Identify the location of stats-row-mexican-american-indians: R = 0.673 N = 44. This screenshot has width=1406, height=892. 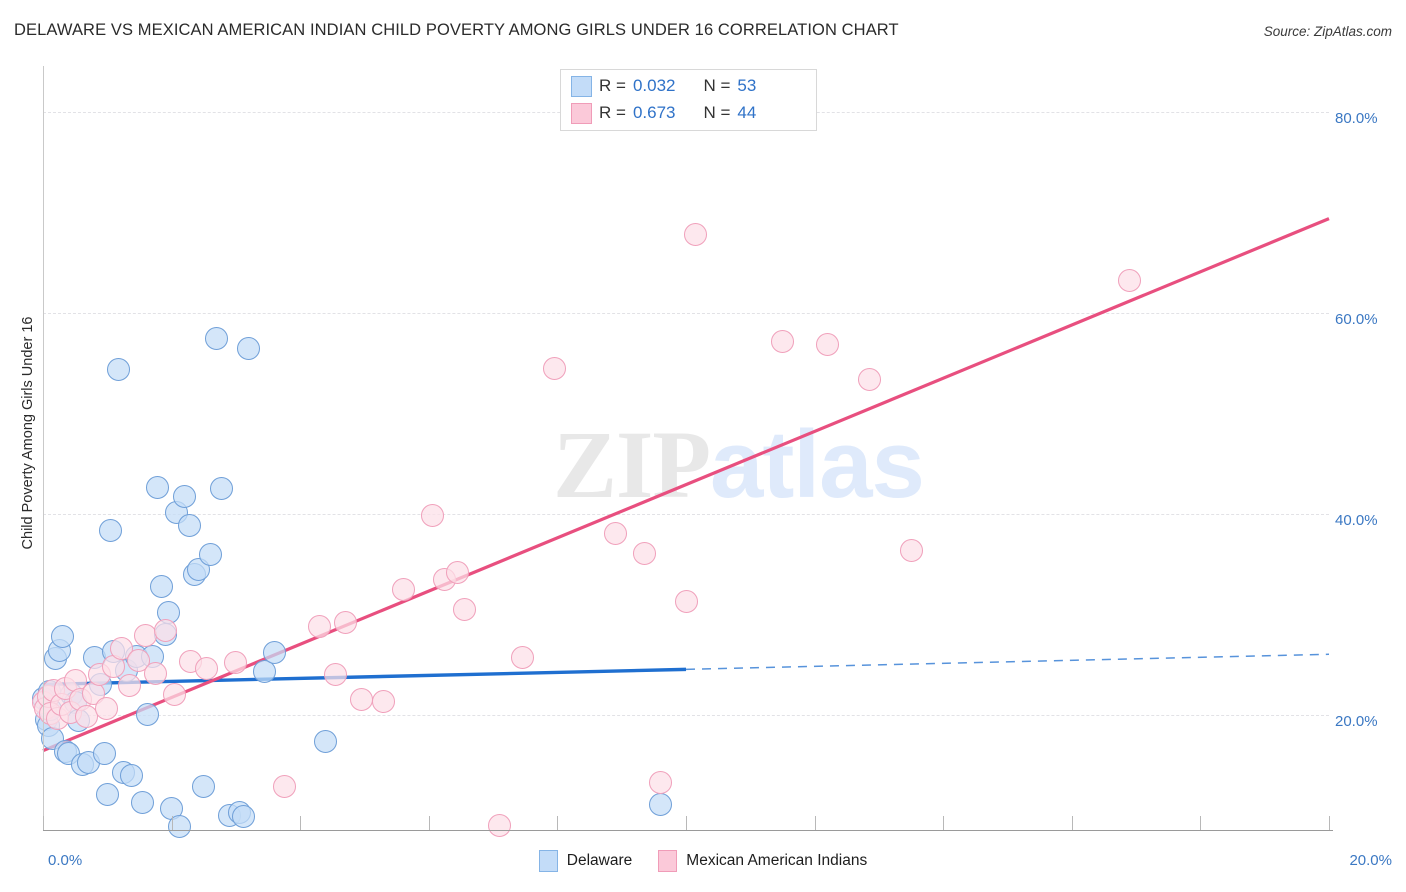
(663, 113).